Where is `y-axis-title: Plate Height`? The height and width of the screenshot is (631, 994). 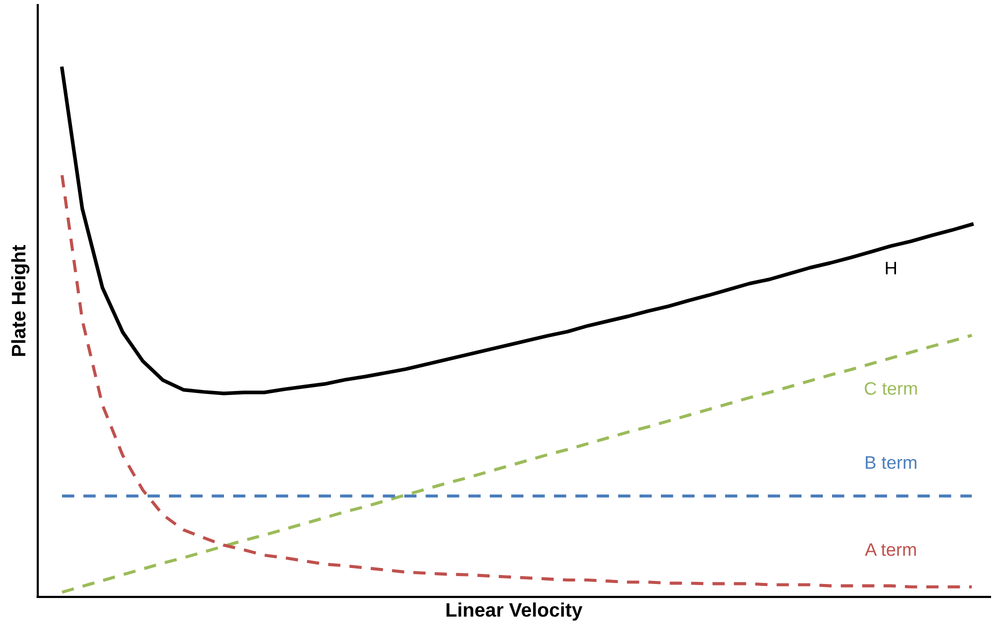
y-axis-title: Plate Height is located at coordinates (20, 300).